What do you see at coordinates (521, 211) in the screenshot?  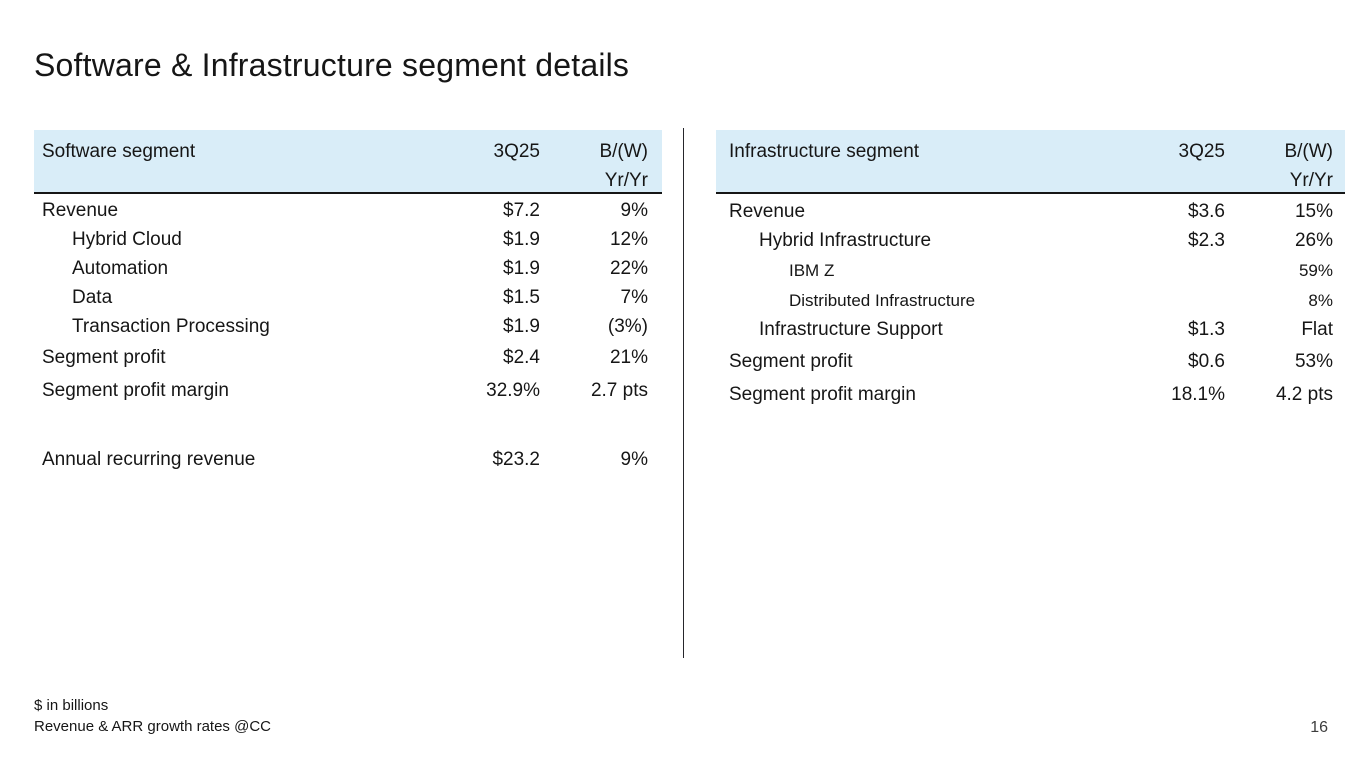 I see `row-value: $7.2` at bounding box center [521, 211].